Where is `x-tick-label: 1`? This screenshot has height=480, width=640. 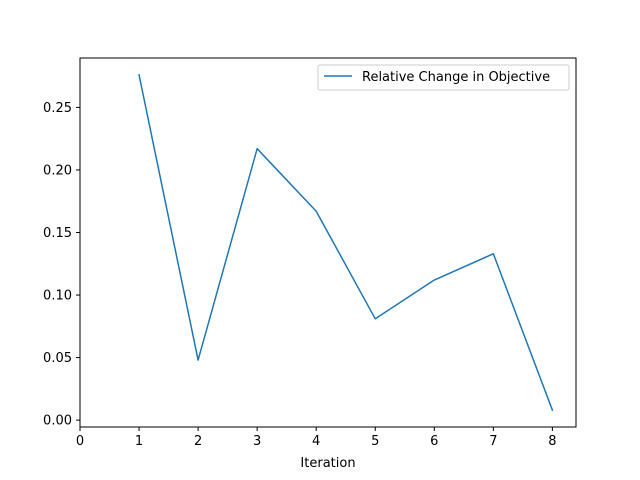
x-tick-label: 1 is located at coordinates (139, 441).